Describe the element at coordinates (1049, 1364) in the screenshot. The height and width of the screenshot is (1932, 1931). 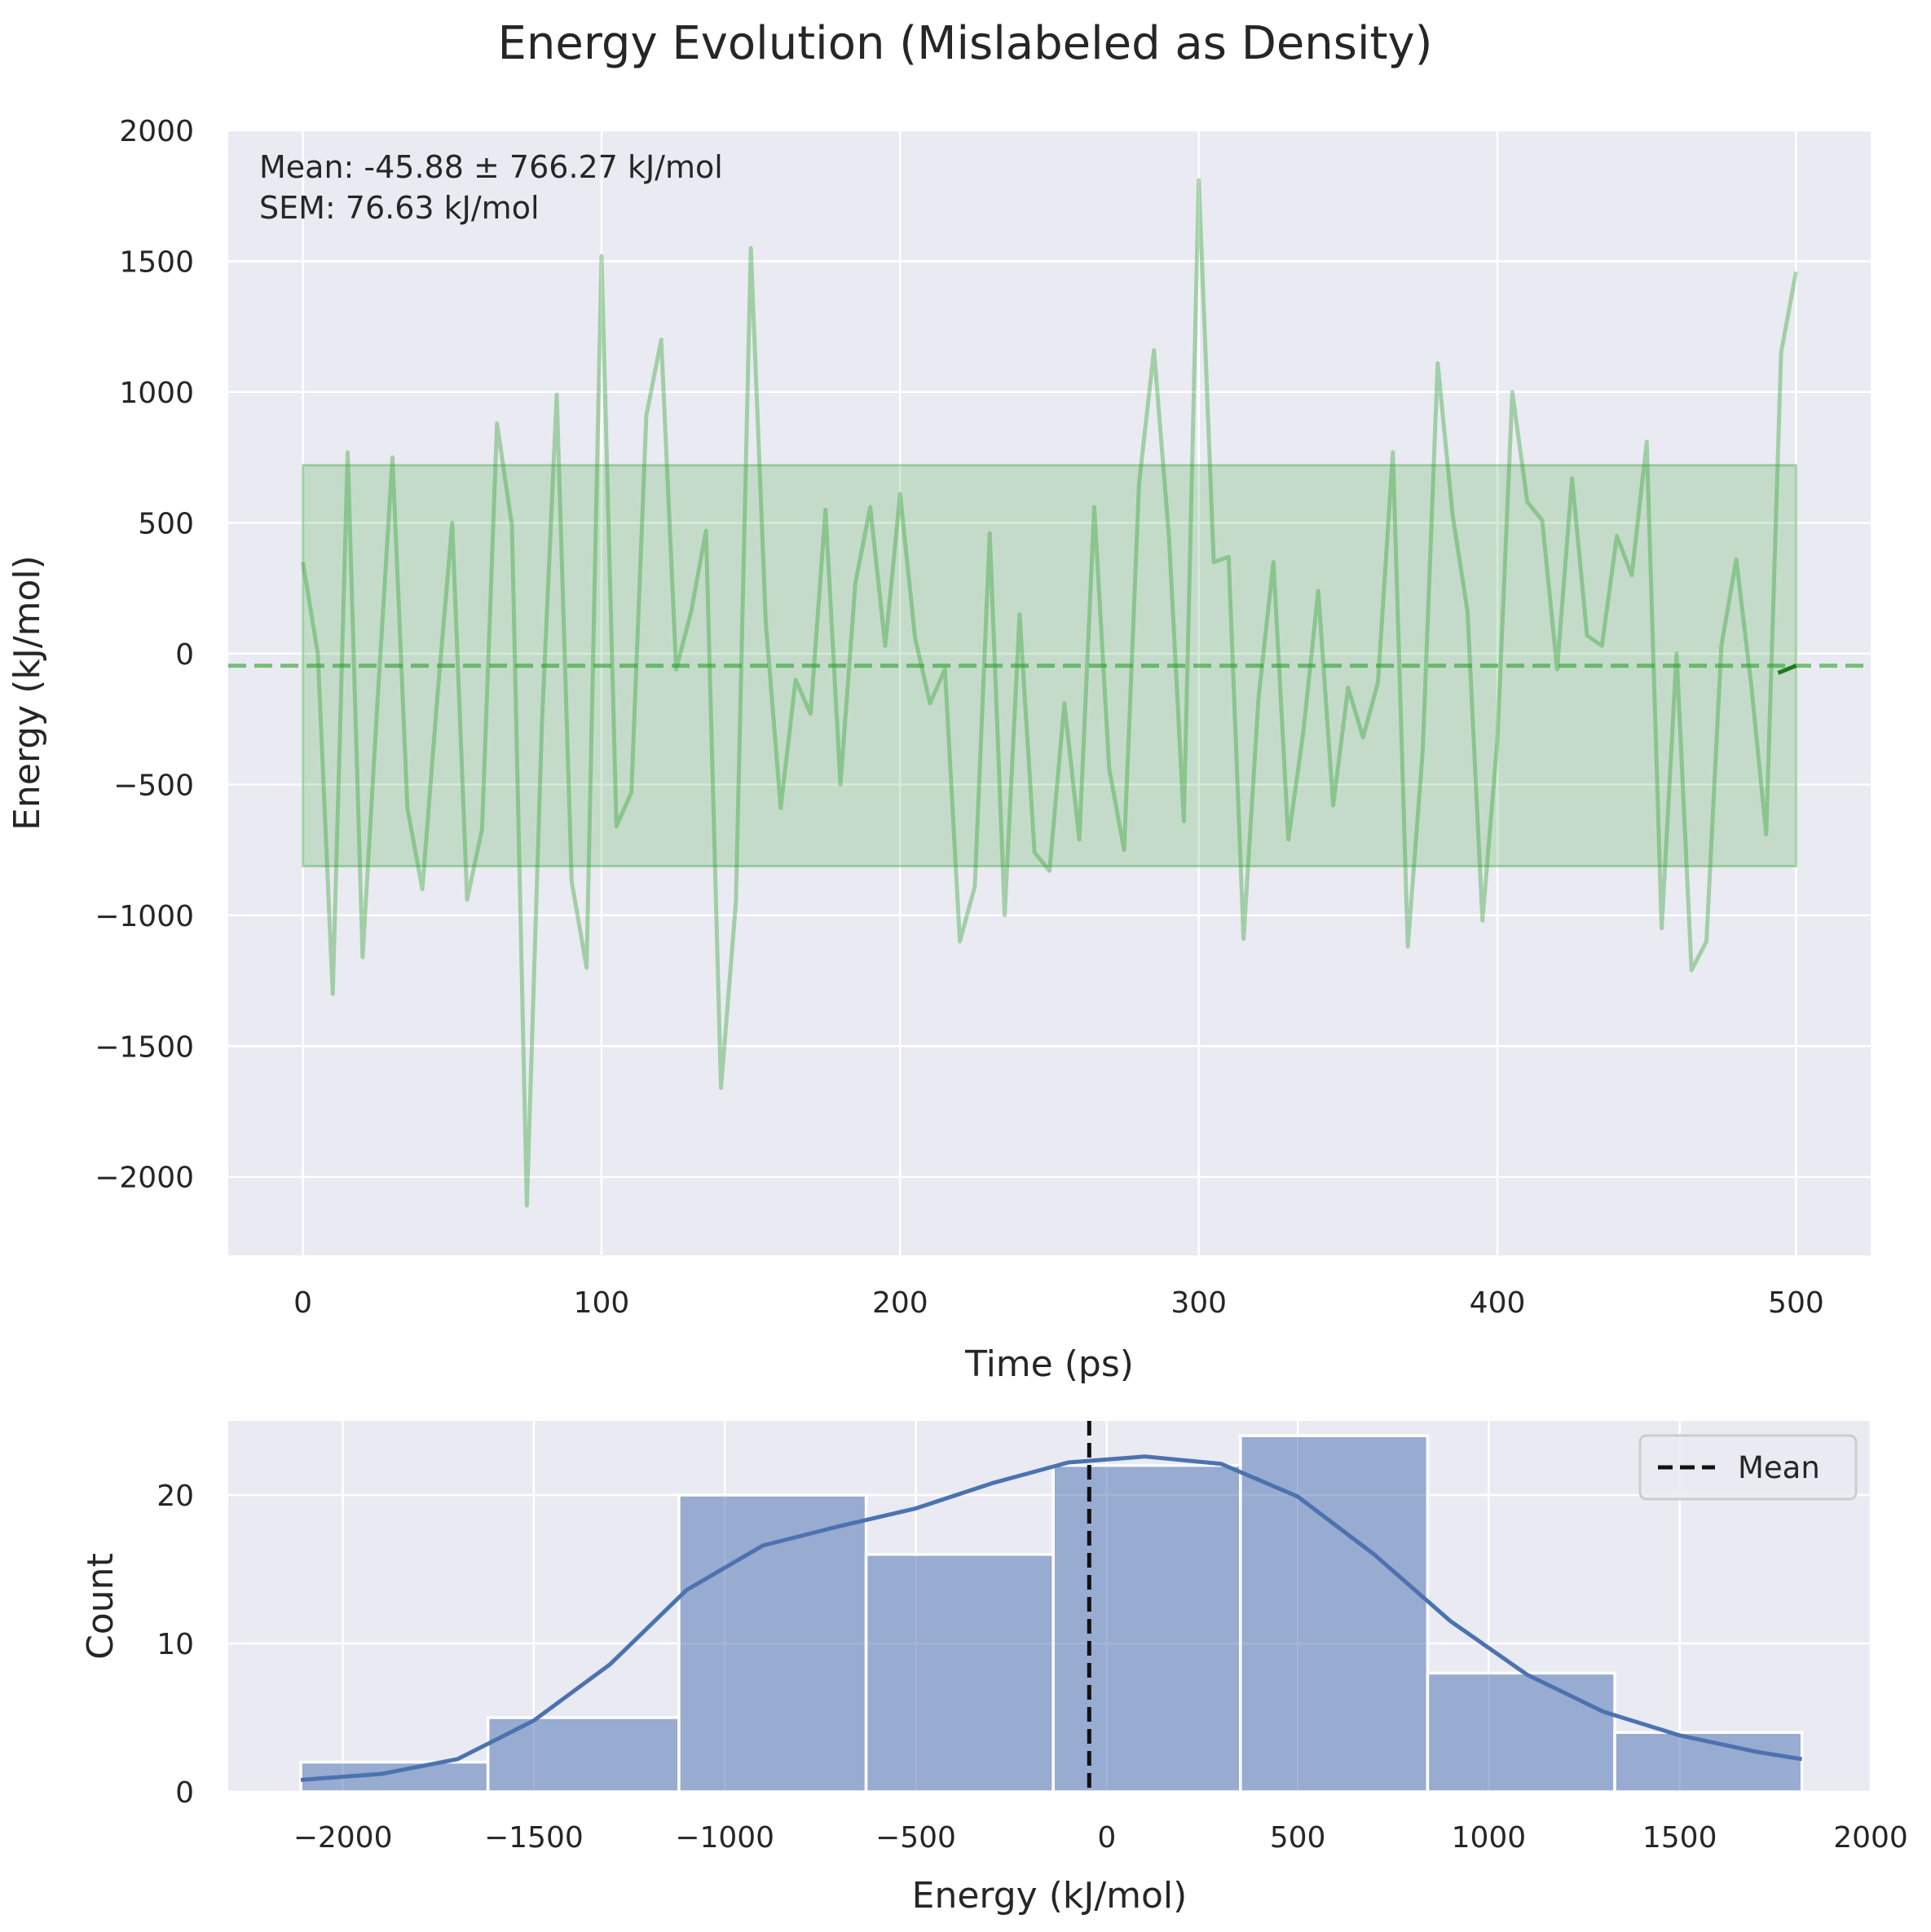
I see `timeseries-x-axis-label: Time (ps)` at that location.